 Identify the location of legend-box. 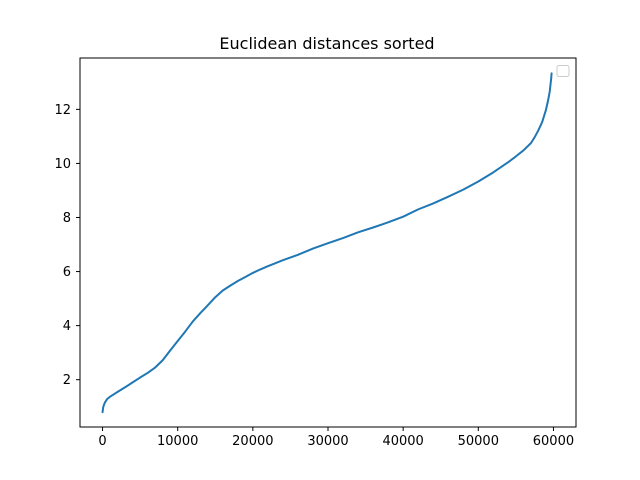
(563, 71).